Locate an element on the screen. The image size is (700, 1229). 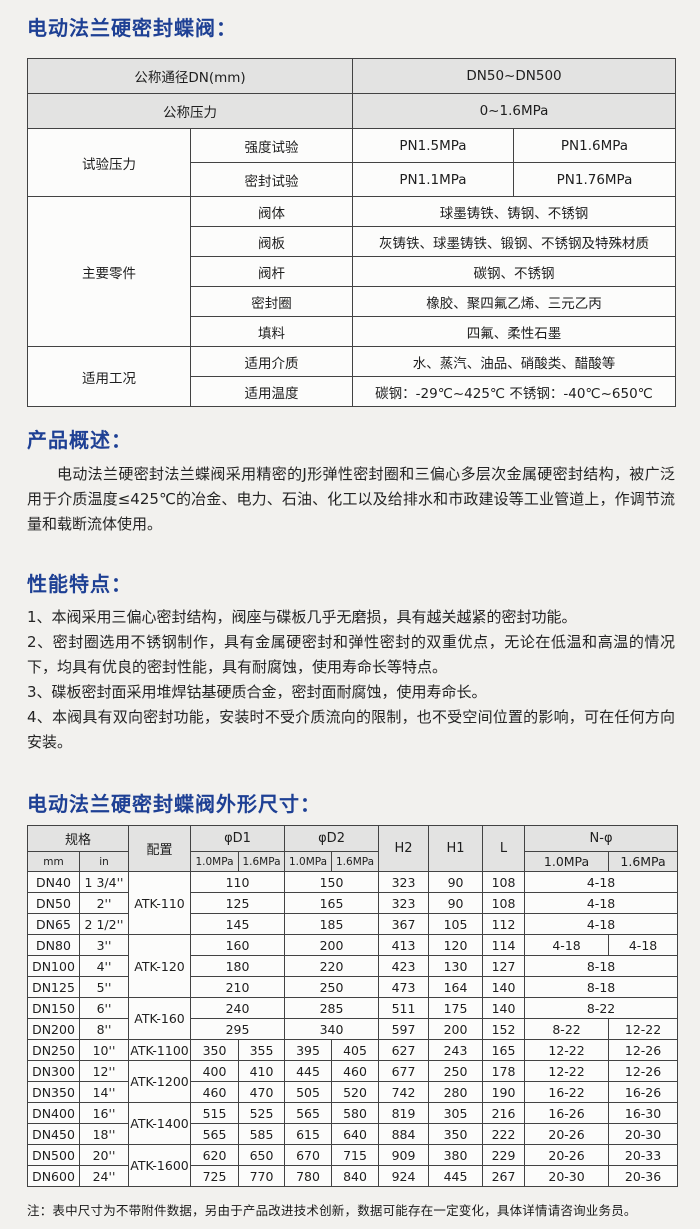
dims-cell: 505 is located at coordinates (308, 1092).